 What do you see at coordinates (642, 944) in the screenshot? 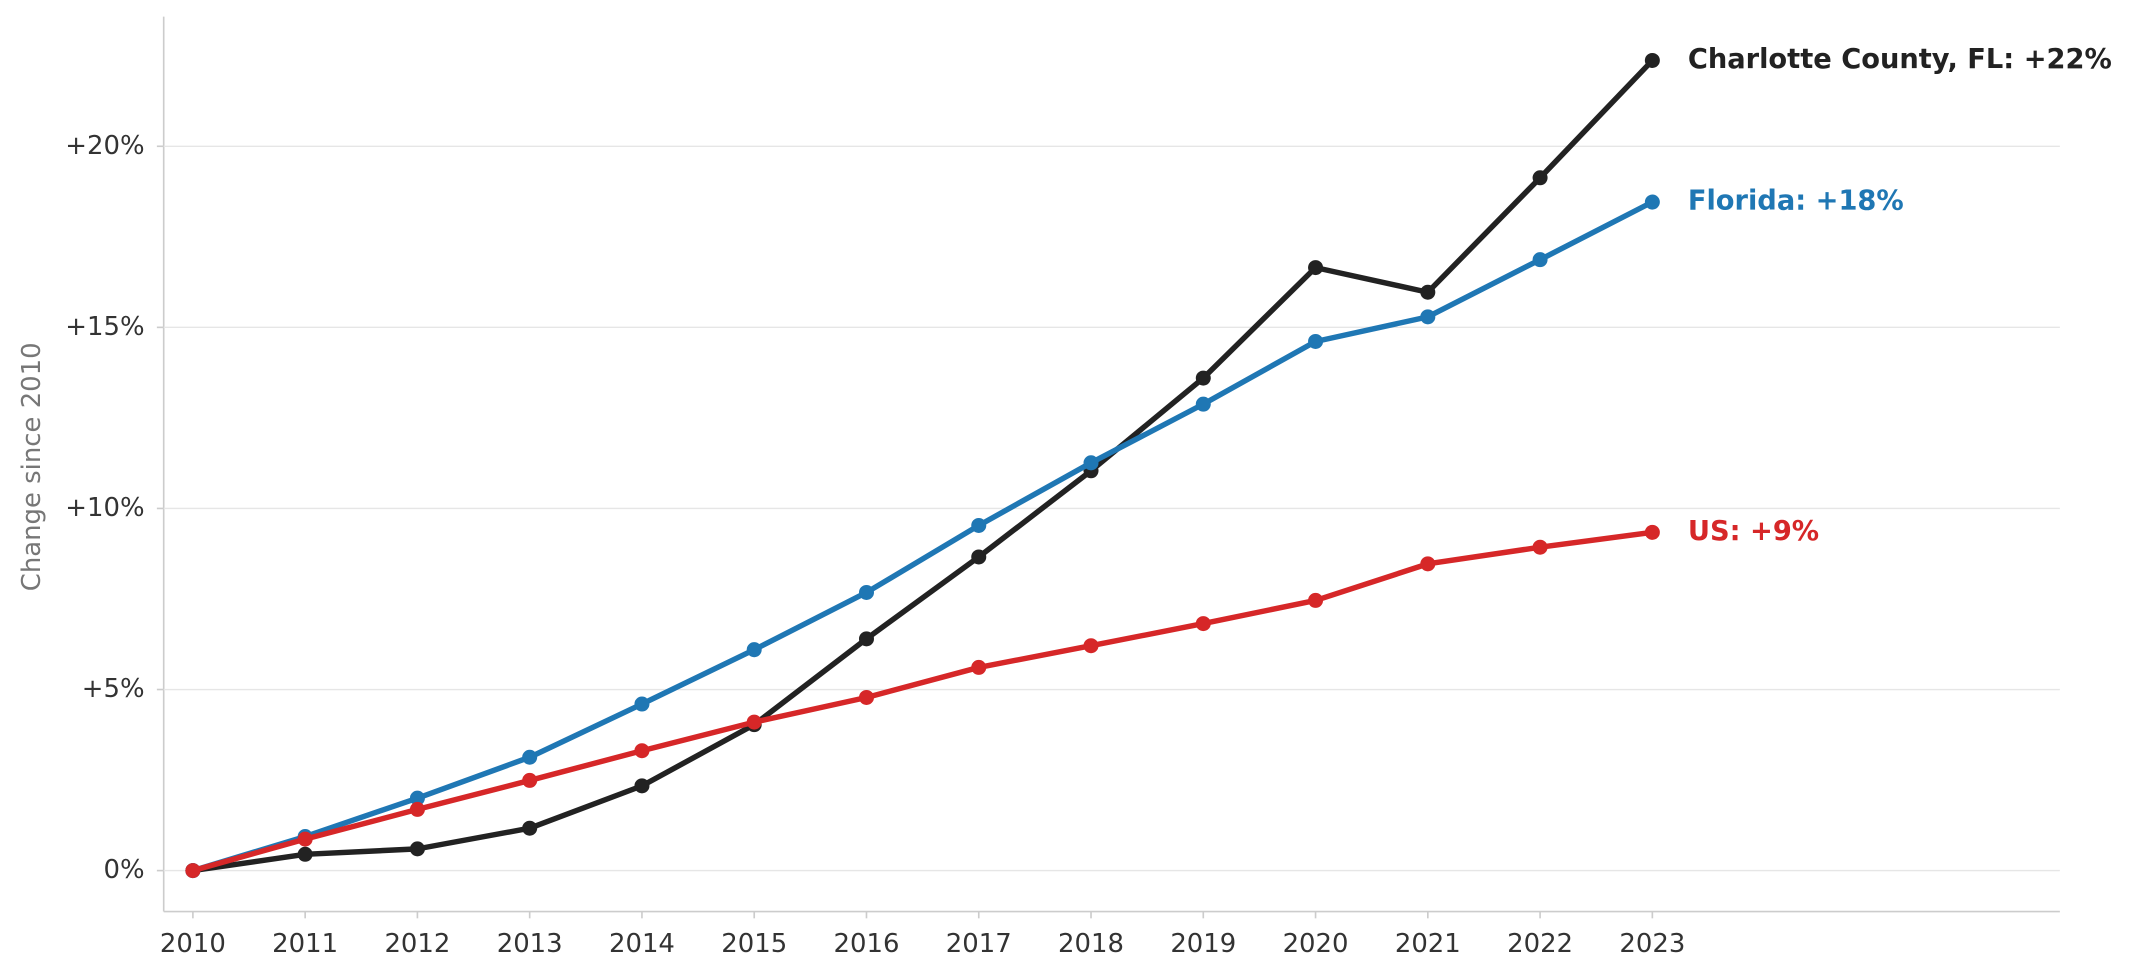
I see `x-tick-label: 2014` at bounding box center [642, 944].